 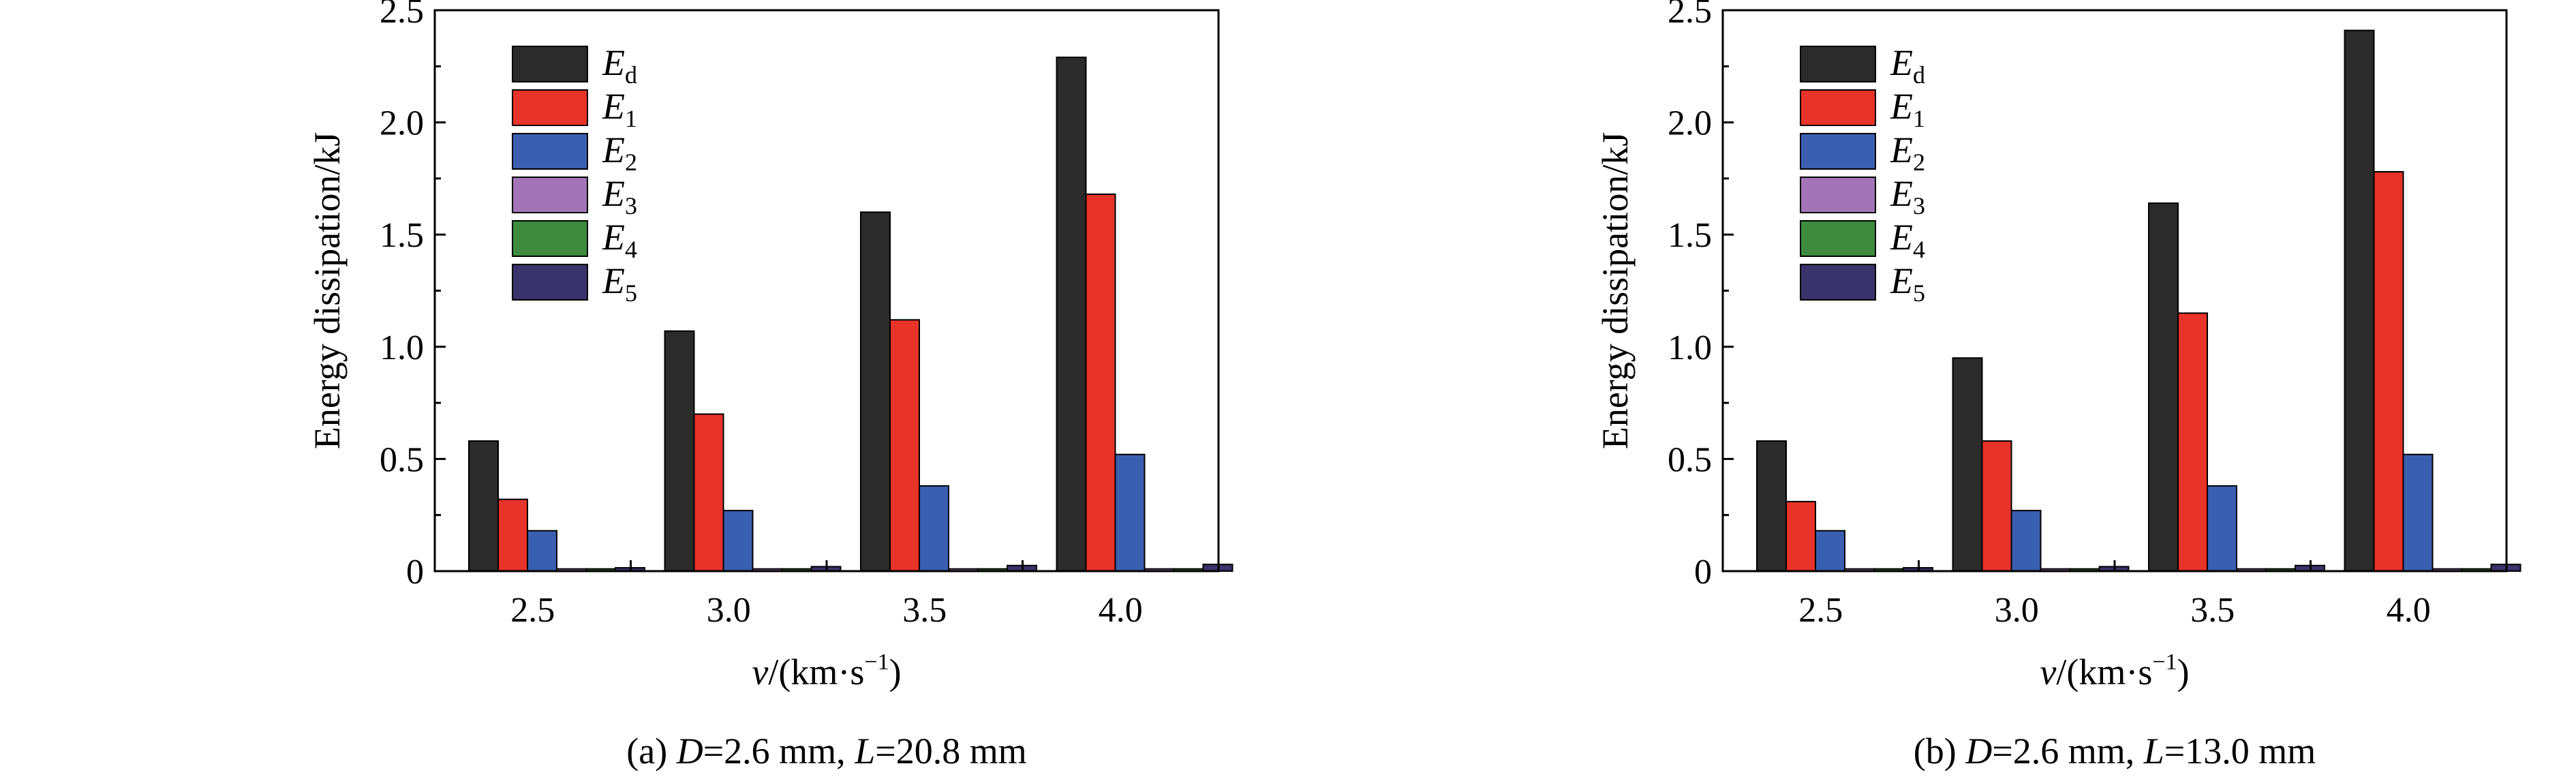 I want to click on panel-caption: (a) D=2.6 mm, L=20.8 mm, so click(x=826, y=752).